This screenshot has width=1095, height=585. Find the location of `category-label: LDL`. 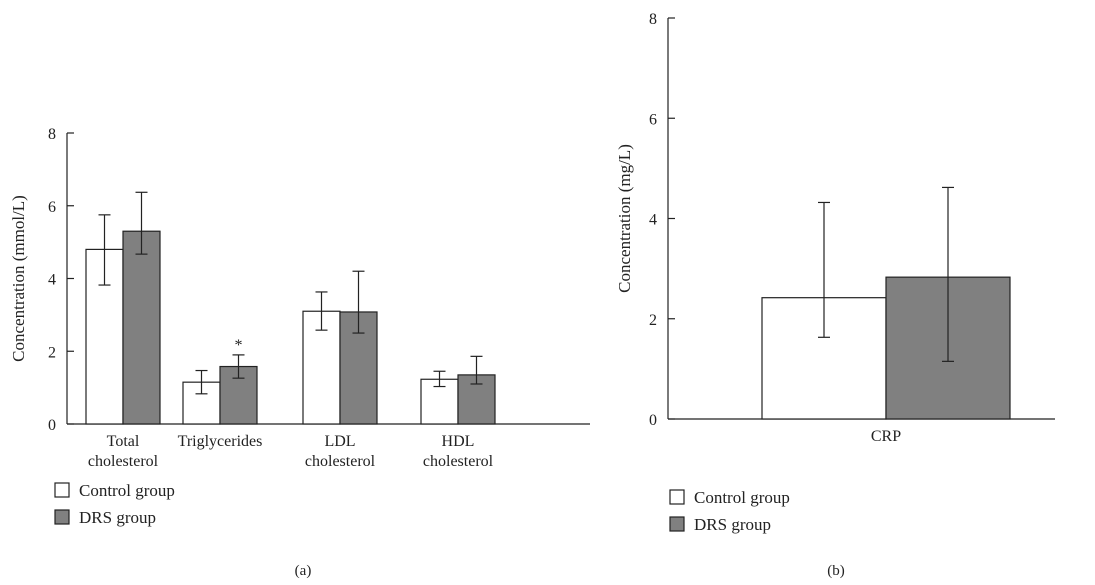

category-label: LDL is located at coordinates (339, 441).